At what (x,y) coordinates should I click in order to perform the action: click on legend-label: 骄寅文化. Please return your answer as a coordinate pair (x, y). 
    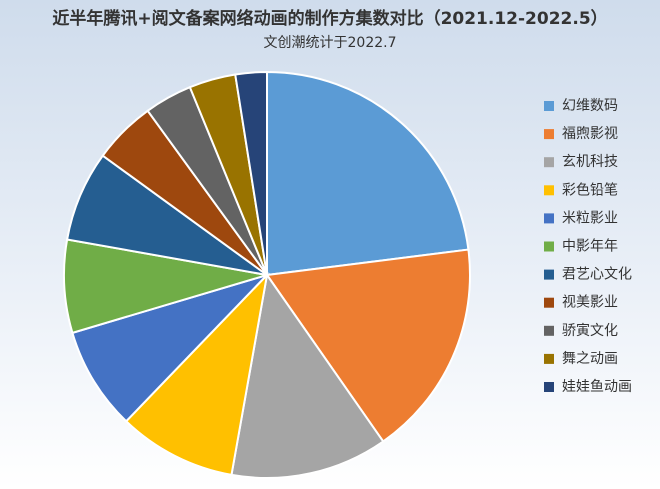
    Looking at the image, I should click on (590, 330).